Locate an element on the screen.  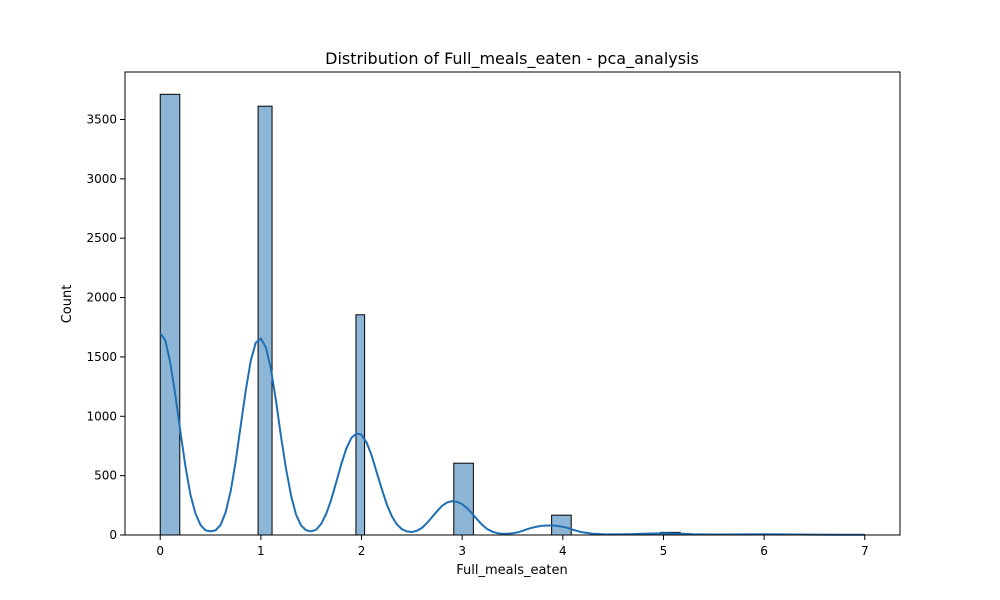
x-axis-label: Full_meals_eaten is located at coordinates (512, 570).